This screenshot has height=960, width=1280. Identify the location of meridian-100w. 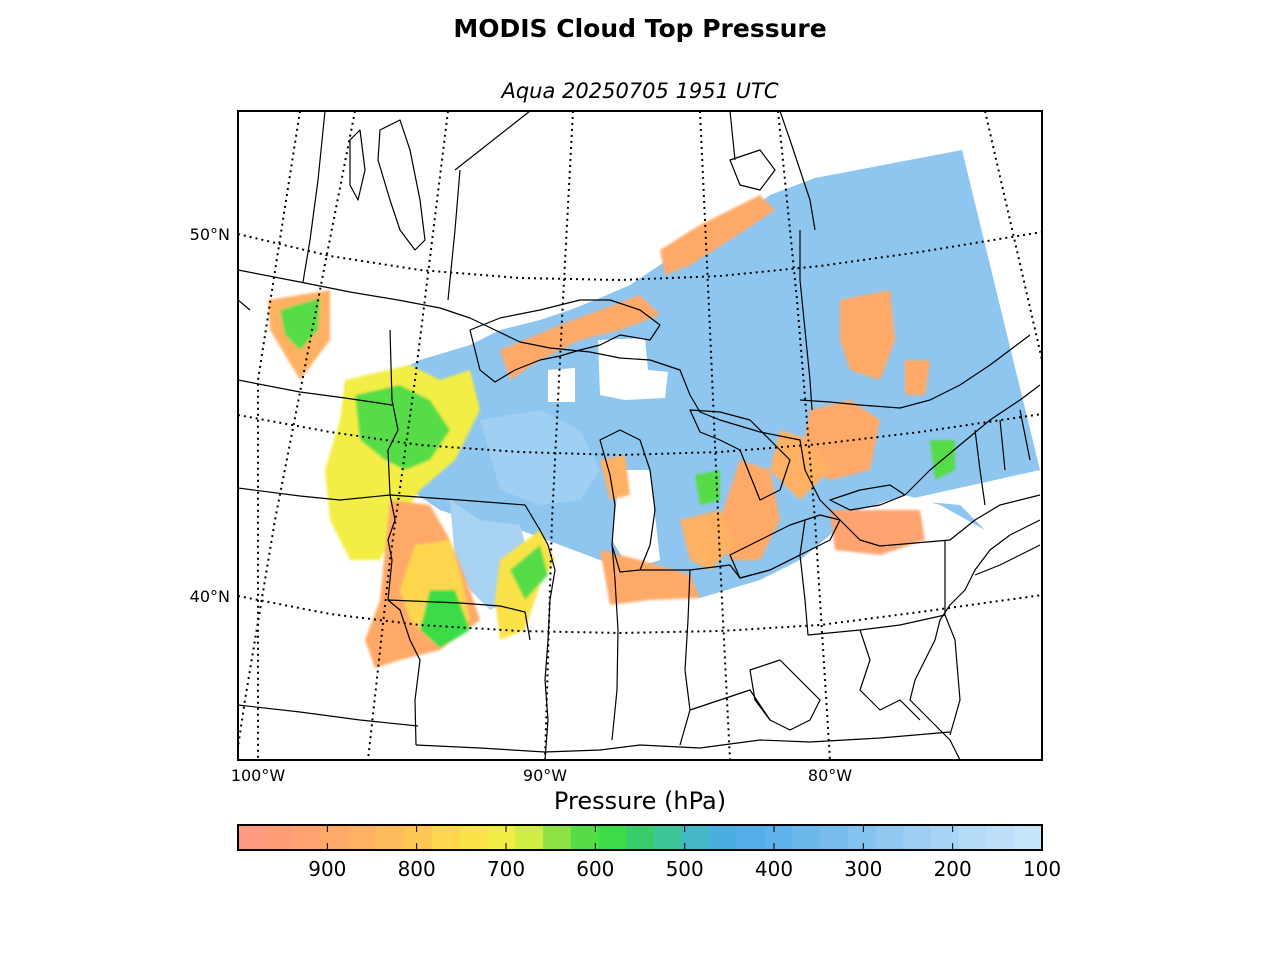
(279, 435).